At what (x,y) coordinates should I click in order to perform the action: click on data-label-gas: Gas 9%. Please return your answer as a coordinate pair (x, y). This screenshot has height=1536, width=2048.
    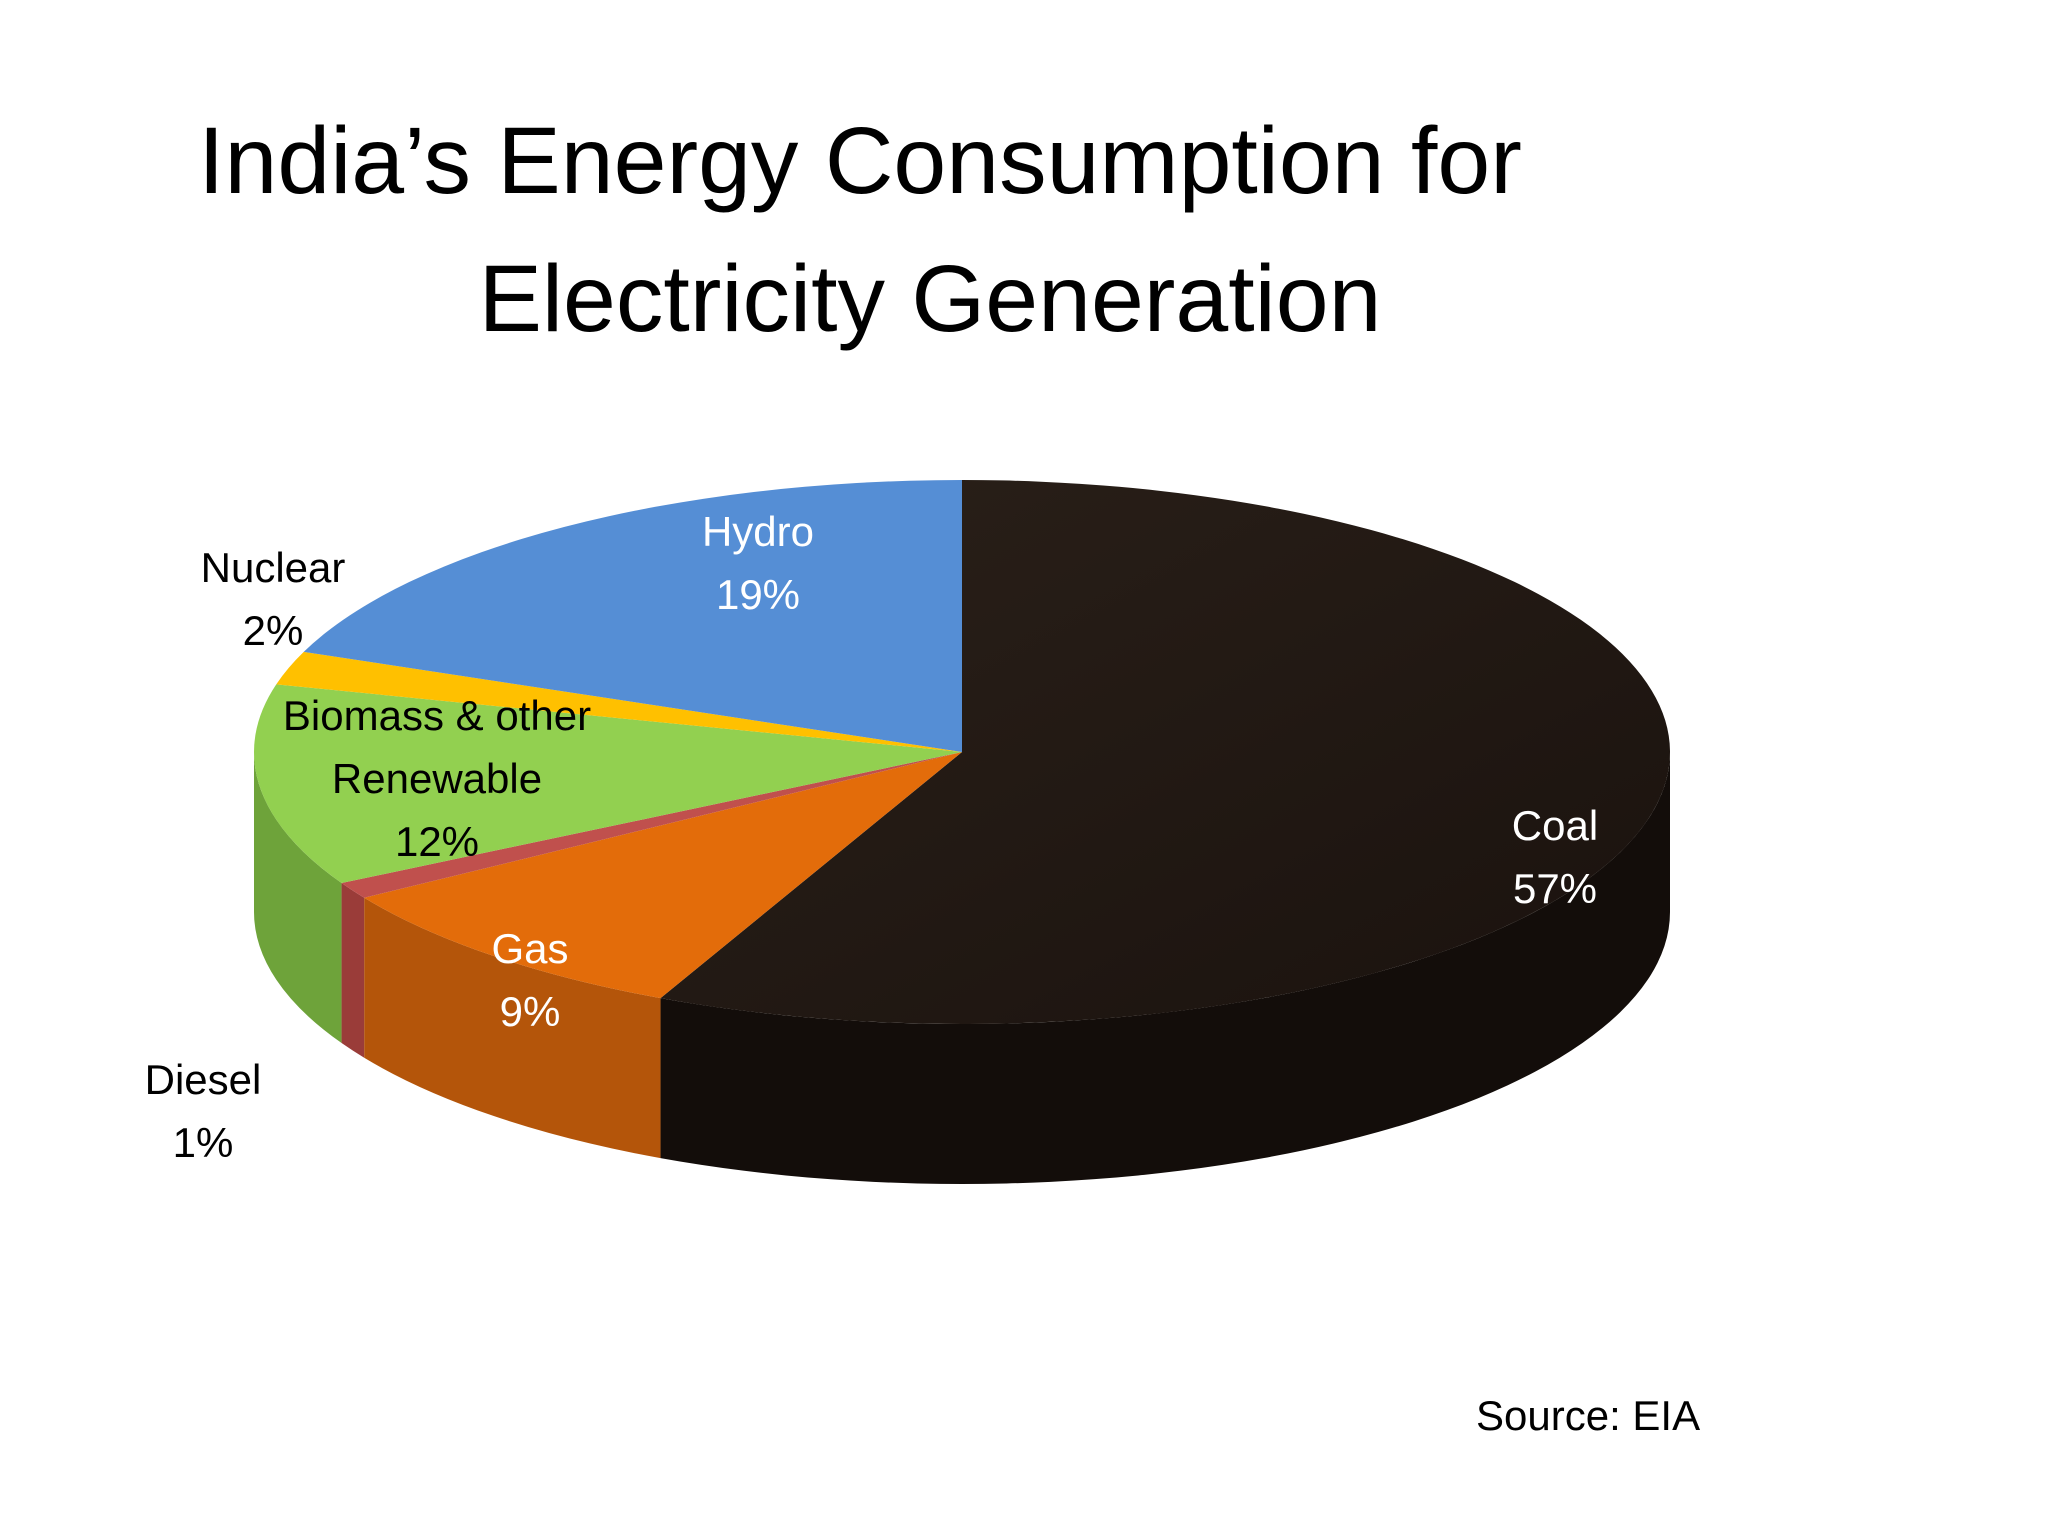
    Looking at the image, I should click on (529, 980).